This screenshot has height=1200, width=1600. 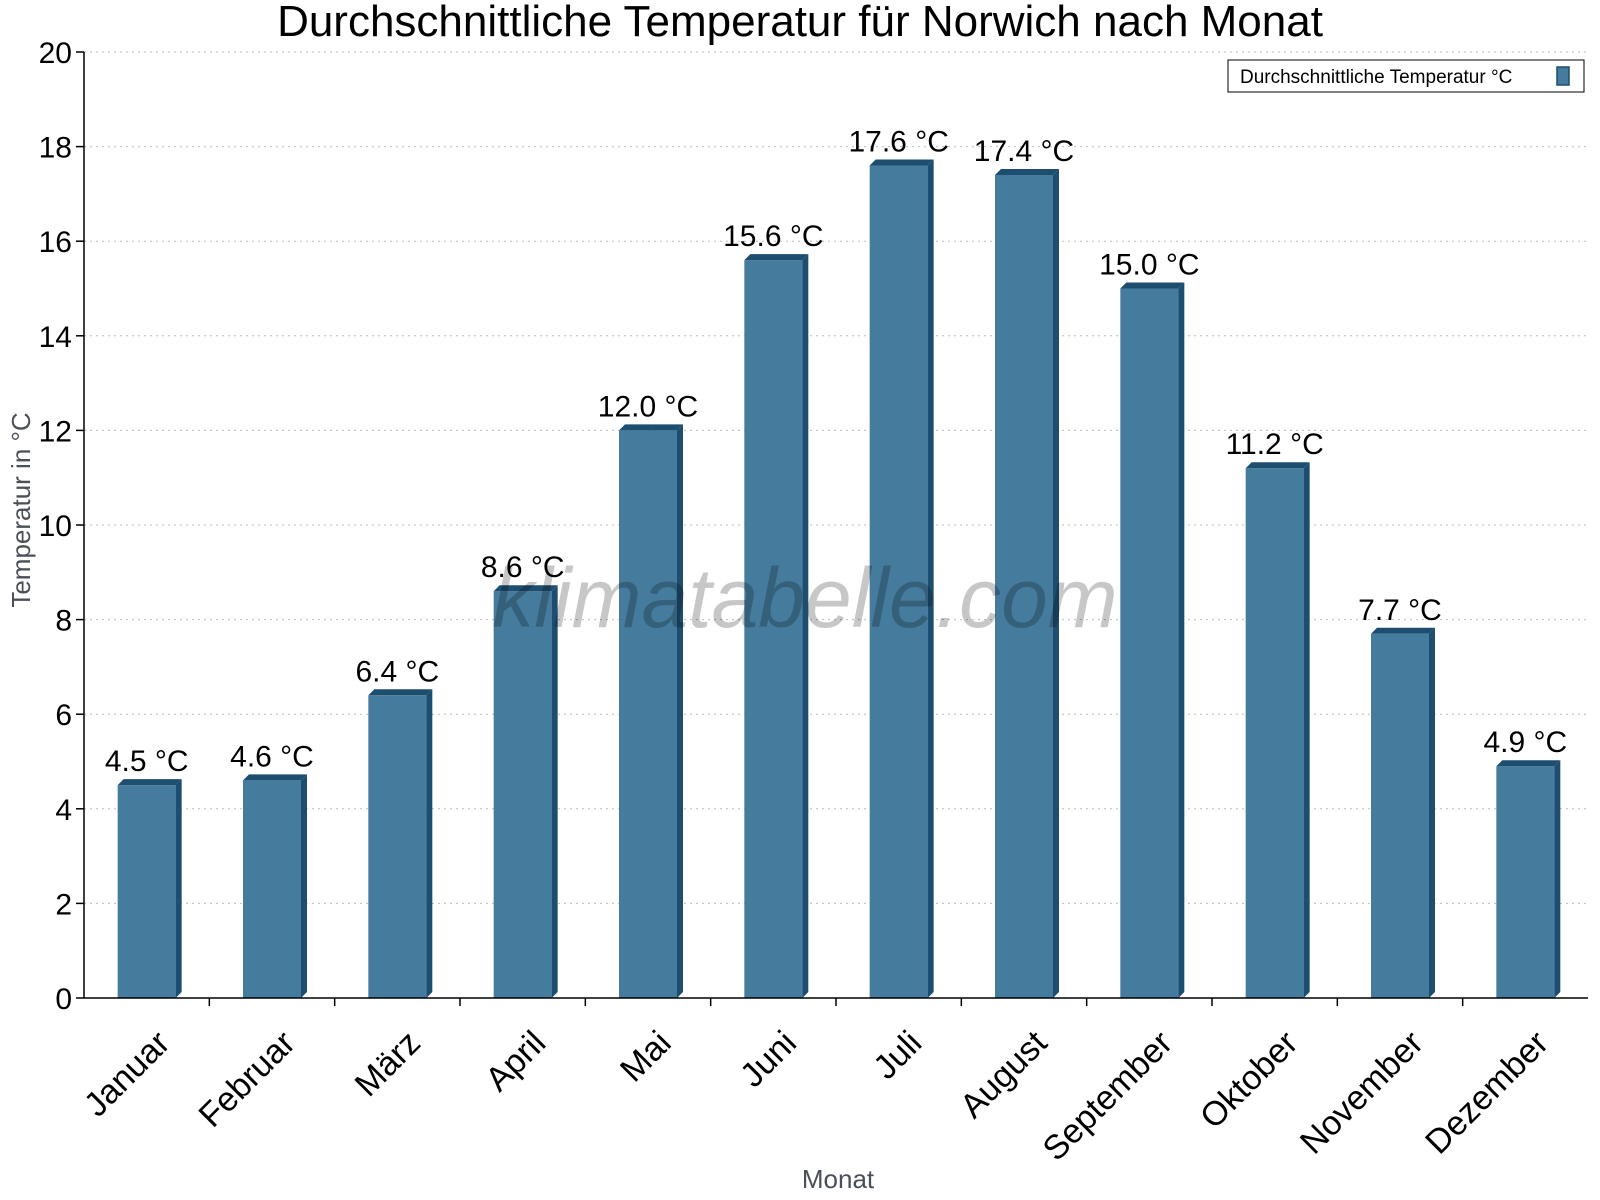 I want to click on data-label: 7.7 °C, so click(x=1400, y=610).